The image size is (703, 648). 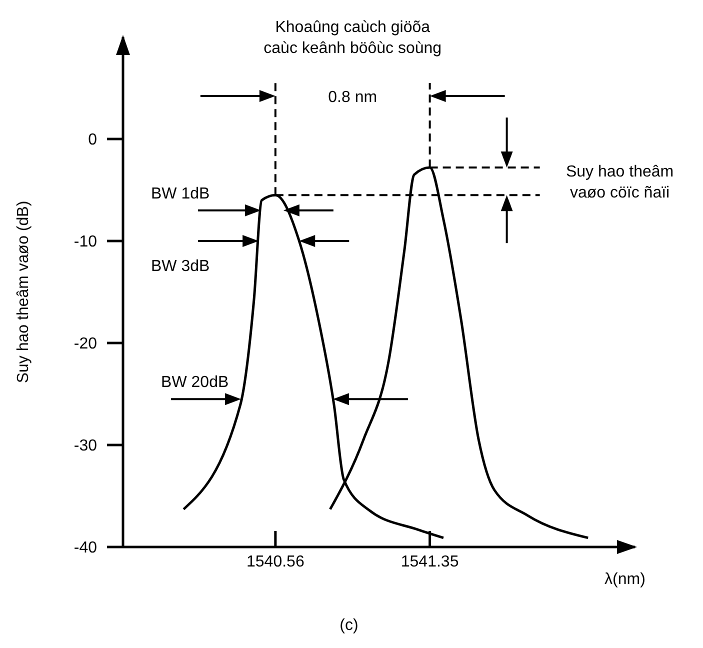 I want to click on annotation: 0.8 nm, so click(x=353, y=97).